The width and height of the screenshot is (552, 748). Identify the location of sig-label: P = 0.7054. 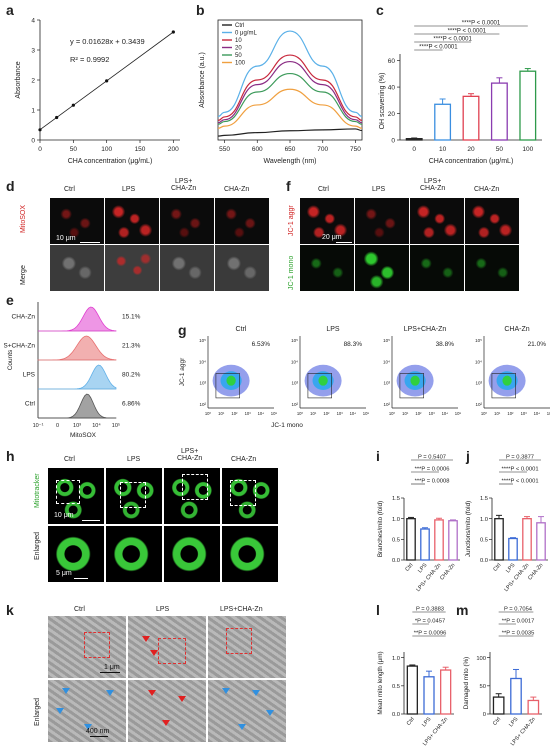
(518, 610).